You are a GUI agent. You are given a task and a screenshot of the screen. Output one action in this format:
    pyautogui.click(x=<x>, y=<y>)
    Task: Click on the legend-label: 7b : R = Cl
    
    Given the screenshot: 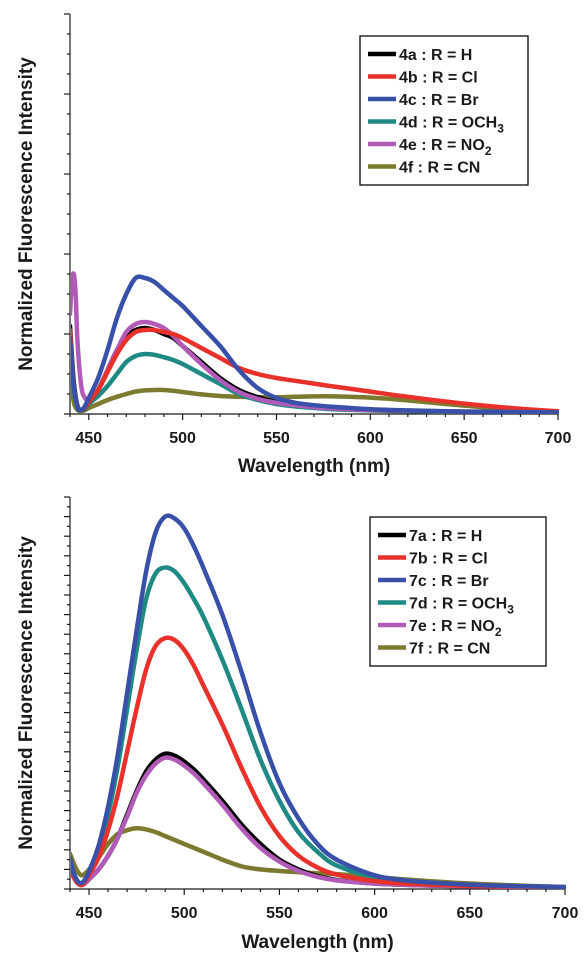 What is the action you would take?
    pyautogui.click(x=448, y=559)
    